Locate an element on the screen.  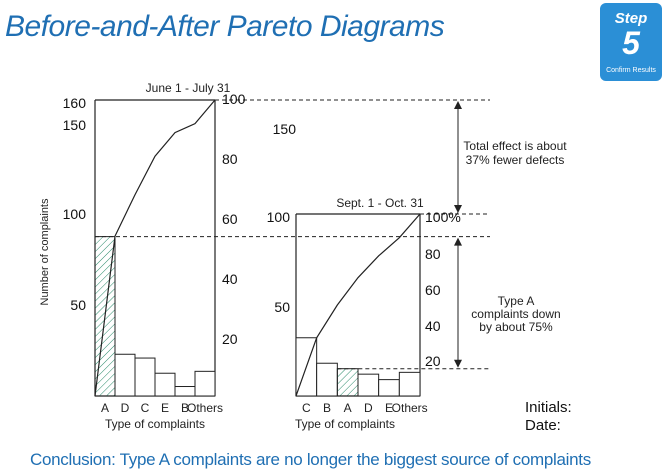
after-x-tick: C is located at coordinates (306, 408).